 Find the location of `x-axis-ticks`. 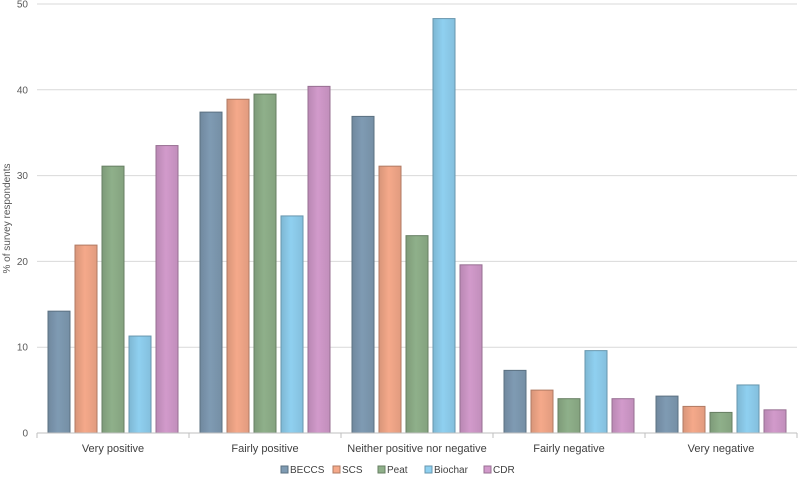

x-axis-ticks is located at coordinates (417, 435).